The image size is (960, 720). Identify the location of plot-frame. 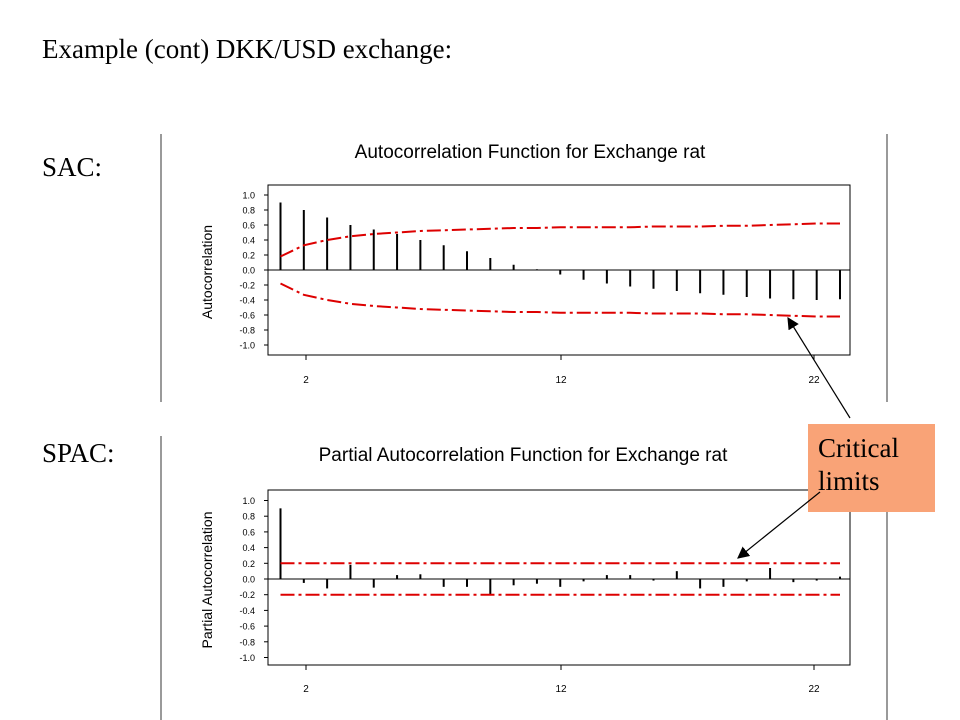
(559, 577).